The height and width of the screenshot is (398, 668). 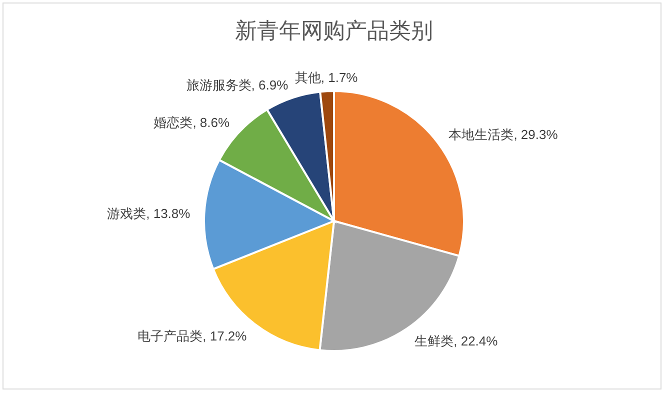 I want to click on slice-label: 游戏类, 13.8%, so click(x=149, y=214).